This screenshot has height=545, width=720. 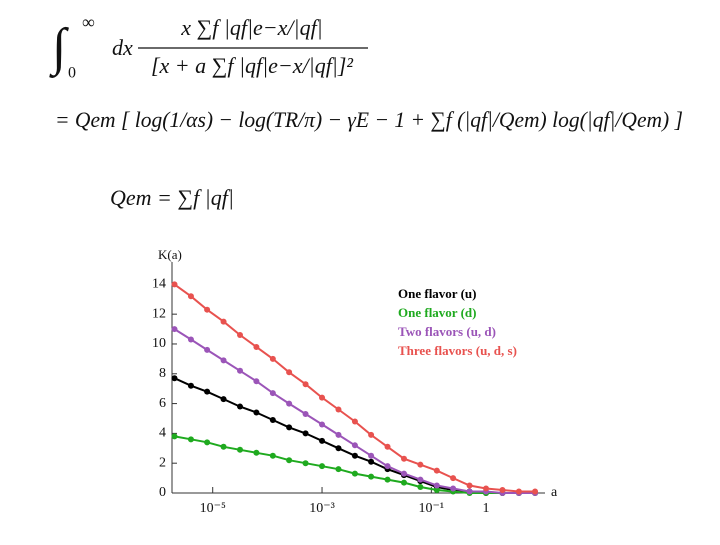 What do you see at coordinates (159, 284) in the screenshot?
I see `y-tick-label: 14` at bounding box center [159, 284].